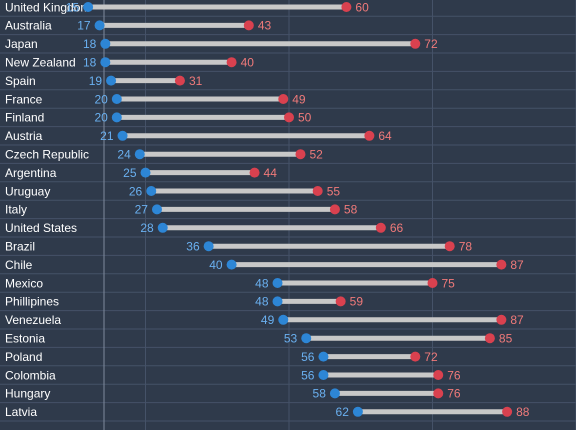  I want to click on category-label: Finland, so click(24, 118).